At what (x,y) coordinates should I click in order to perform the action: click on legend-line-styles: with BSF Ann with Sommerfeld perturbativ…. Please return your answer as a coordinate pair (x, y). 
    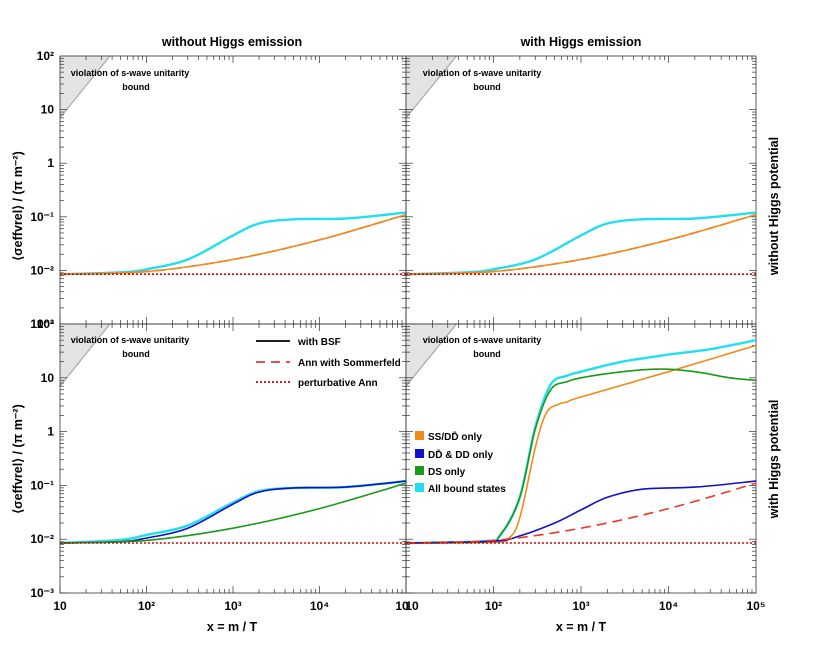
    Looking at the image, I should click on (328, 363).